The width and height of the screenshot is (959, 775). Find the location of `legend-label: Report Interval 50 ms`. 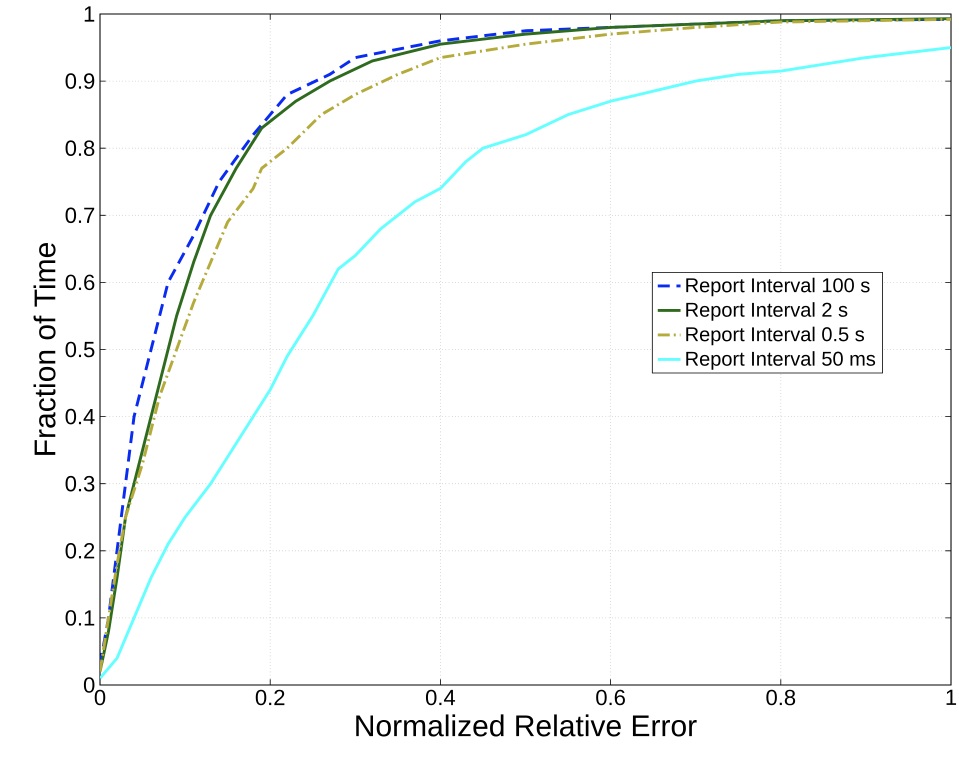

legend-label: Report Interval 50 ms is located at coordinates (781, 360).